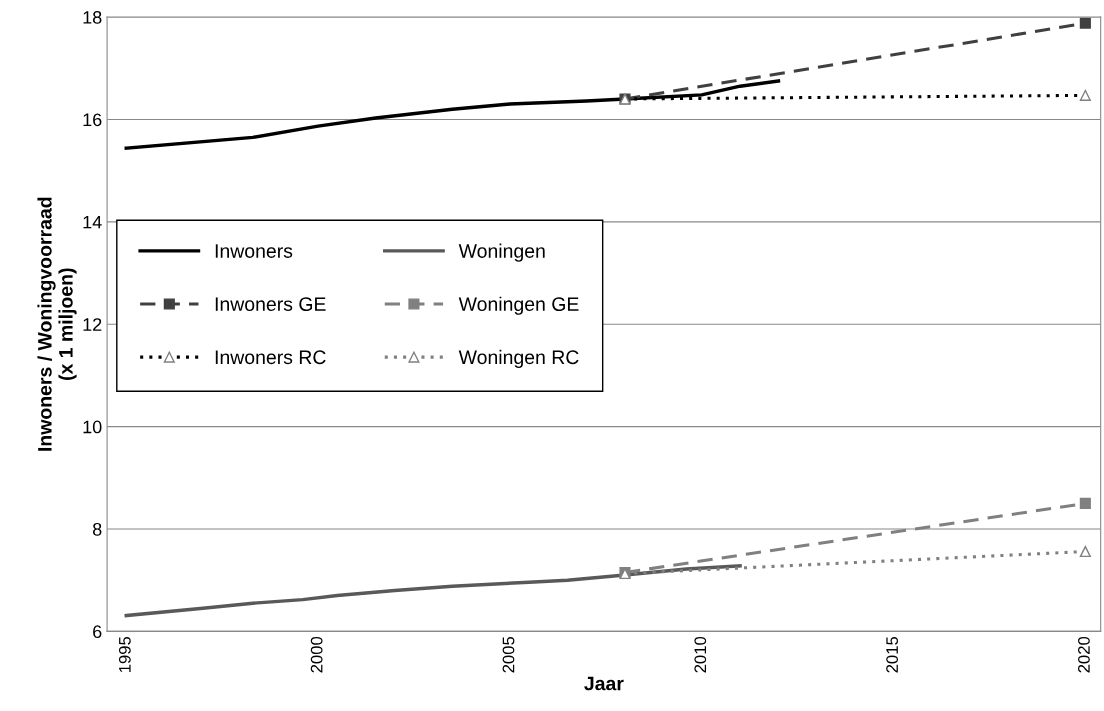 The width and height of the screenshot is (1104, 711). What do you see at coordinates (92, 17) in the screenshot?
I see `y-tick-label: 18` at bounding box center [92, 17].